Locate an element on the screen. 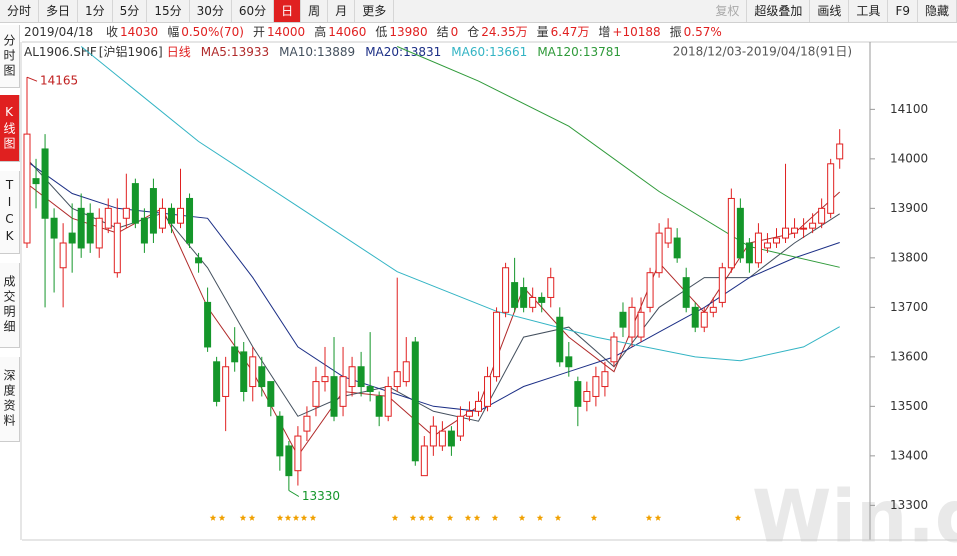 The height and width of the screenshot is (556, 957). toolbar-button: 周 is located at coordinates (315, 11).